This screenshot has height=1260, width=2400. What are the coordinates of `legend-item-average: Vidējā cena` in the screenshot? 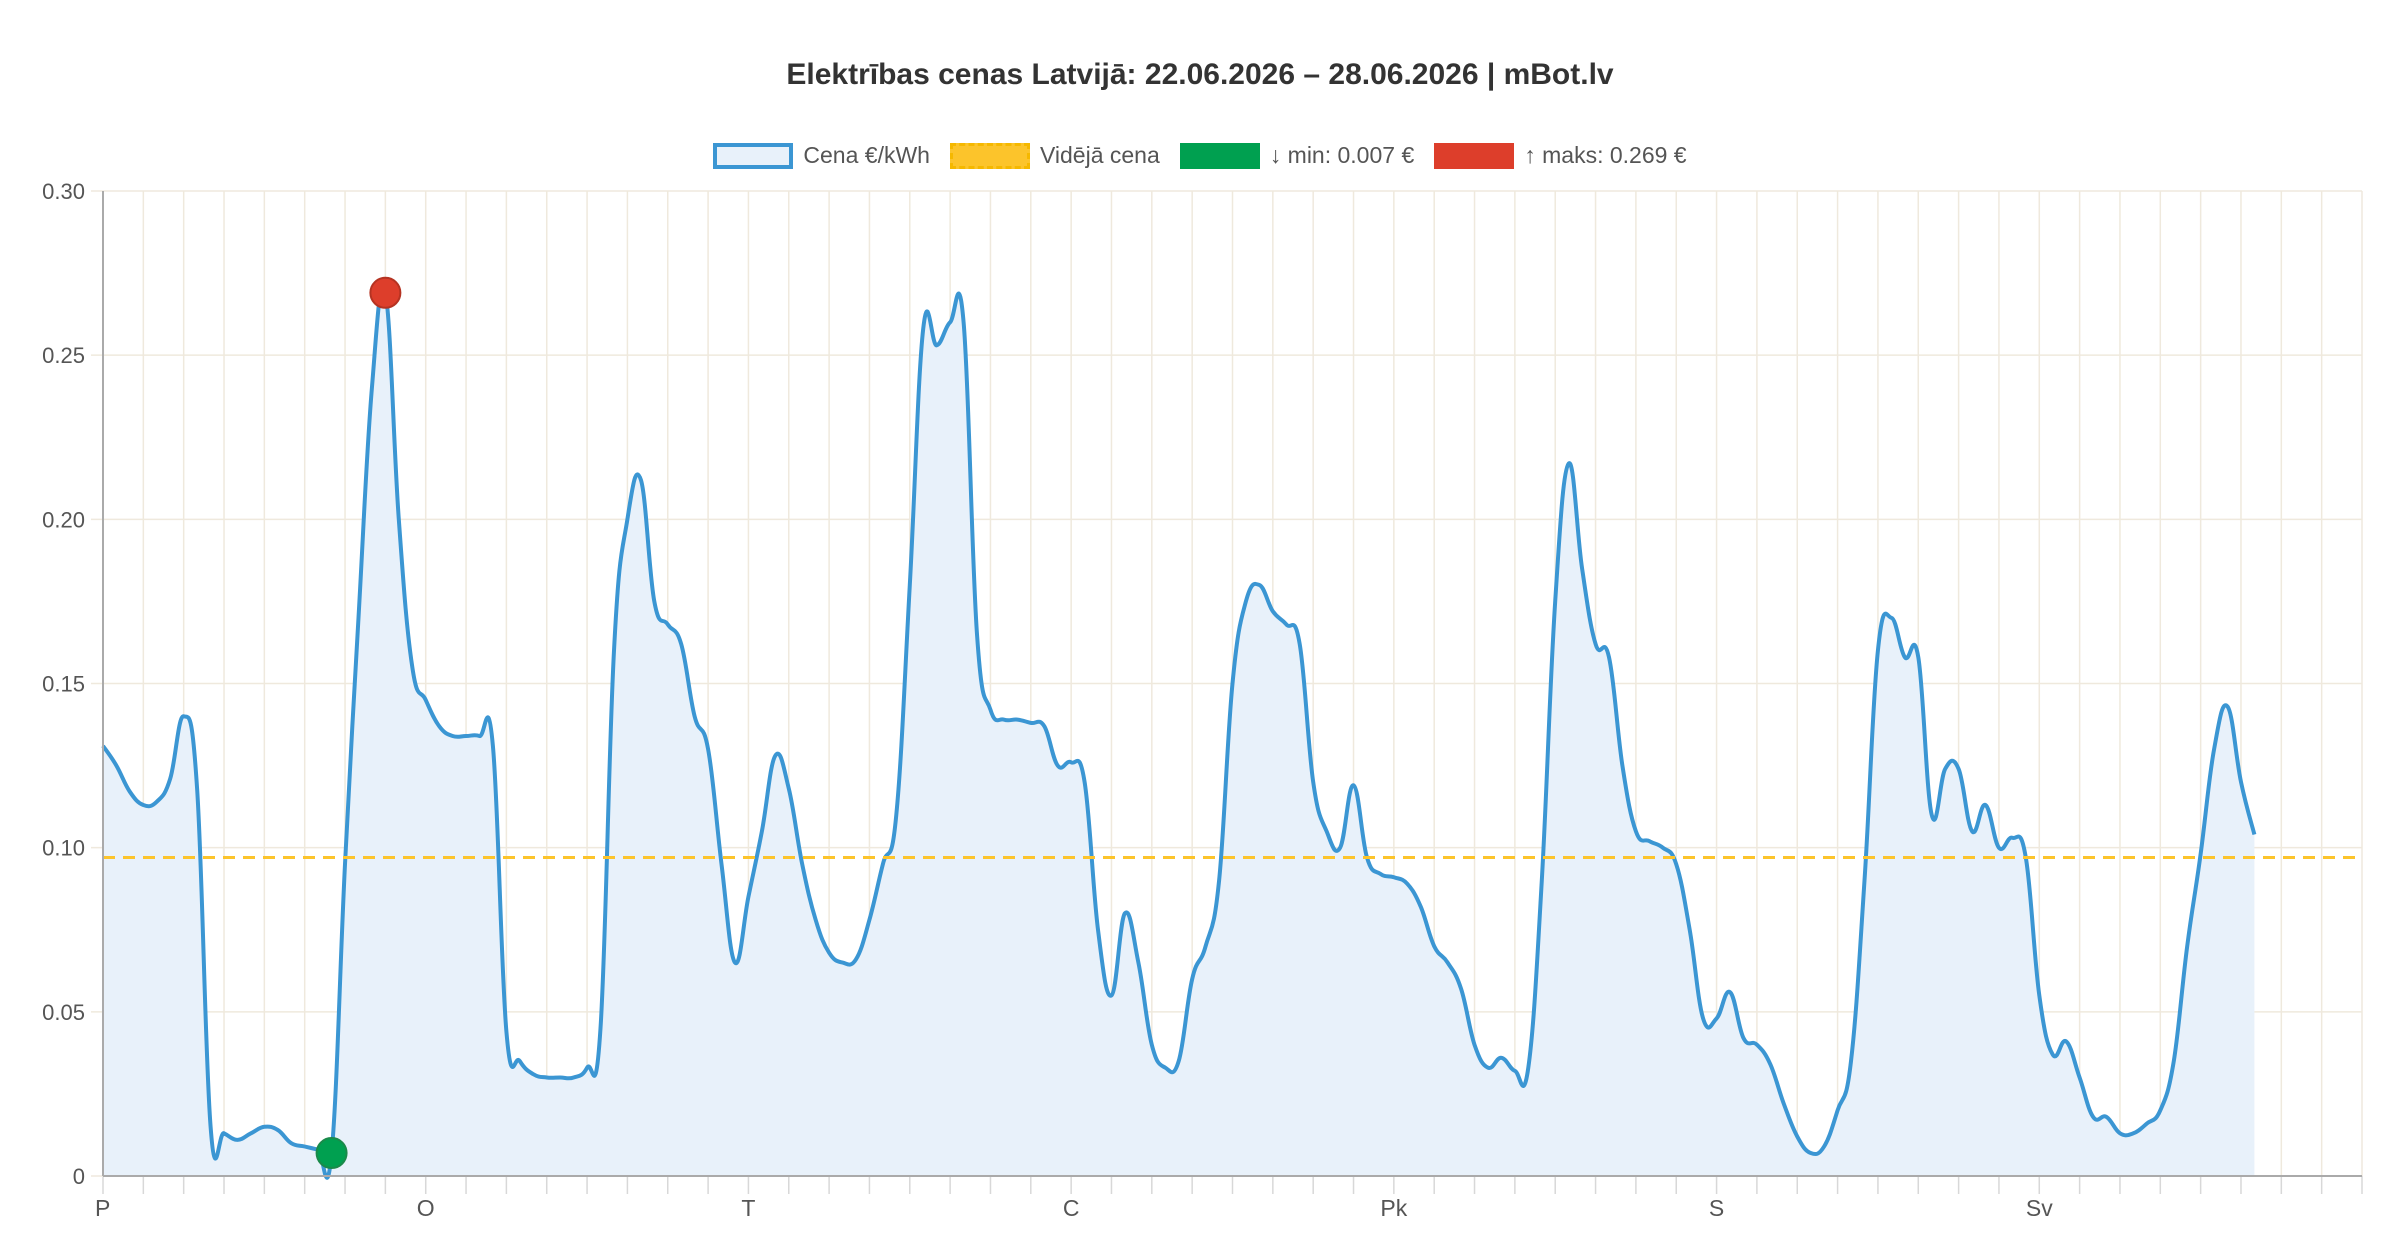 It's located at (1054, 155).